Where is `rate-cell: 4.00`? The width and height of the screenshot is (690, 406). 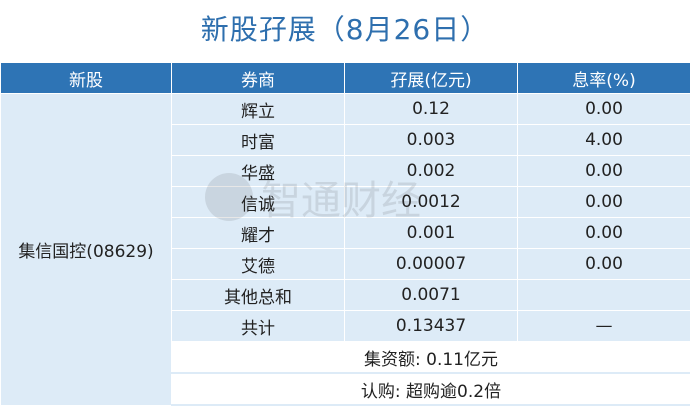 rate-cell: 4.00 is located at coordinates (604, 140).